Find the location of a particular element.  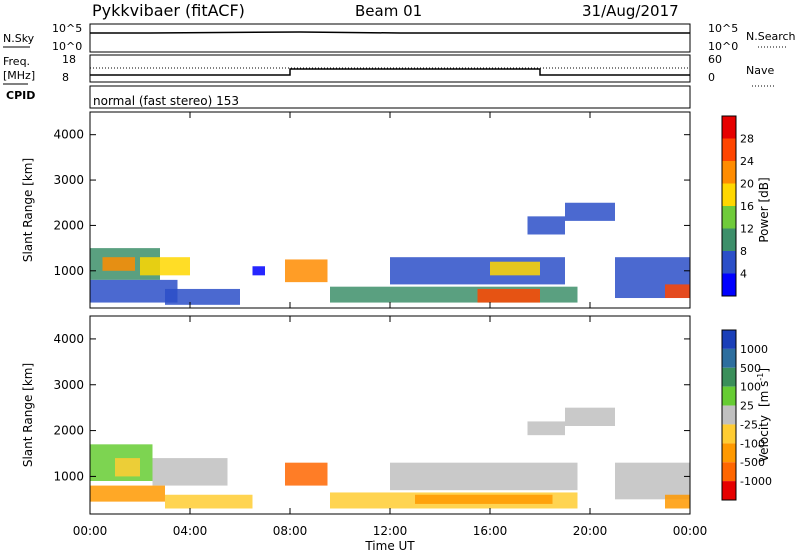

freq-unit: [MHz] is located at coordinates (19, 75).